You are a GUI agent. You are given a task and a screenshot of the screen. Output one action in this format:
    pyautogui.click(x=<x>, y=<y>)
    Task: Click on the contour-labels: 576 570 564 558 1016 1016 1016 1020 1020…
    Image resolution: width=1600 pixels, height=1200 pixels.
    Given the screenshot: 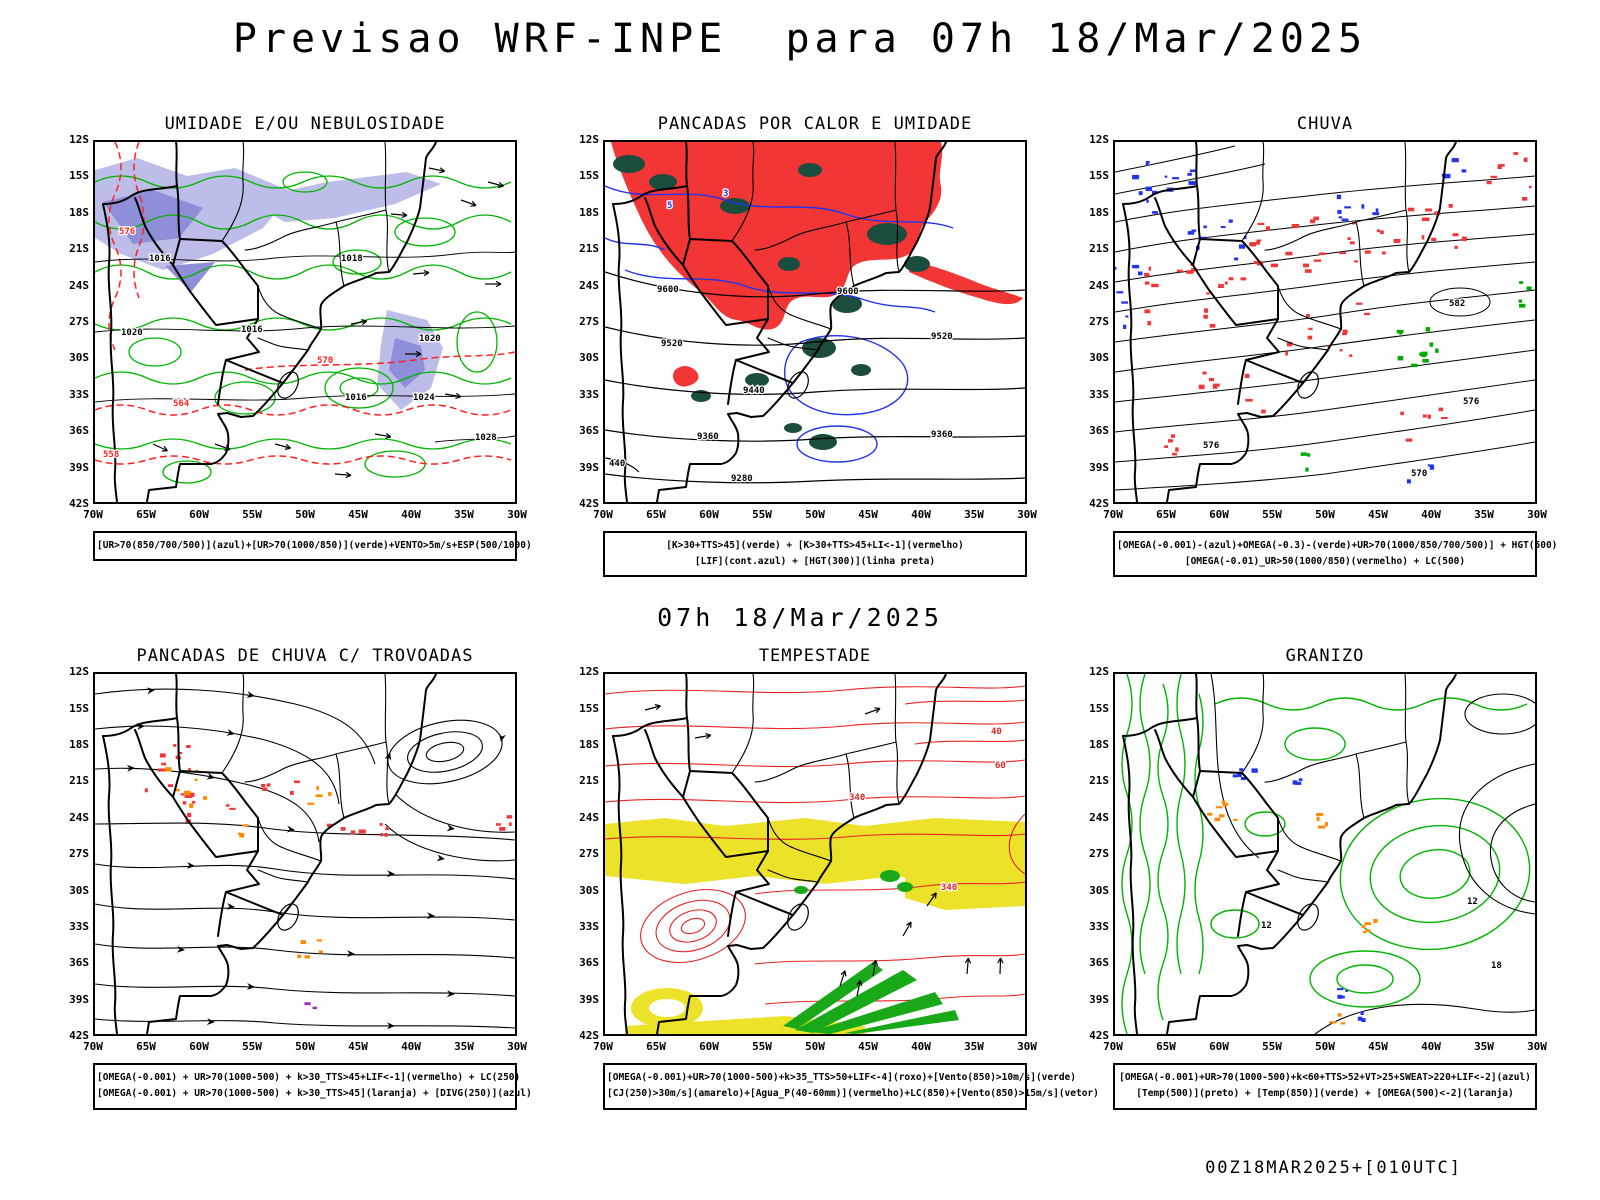 What is the action you would take?
    pyautogui.click(x=300, y=344)
    